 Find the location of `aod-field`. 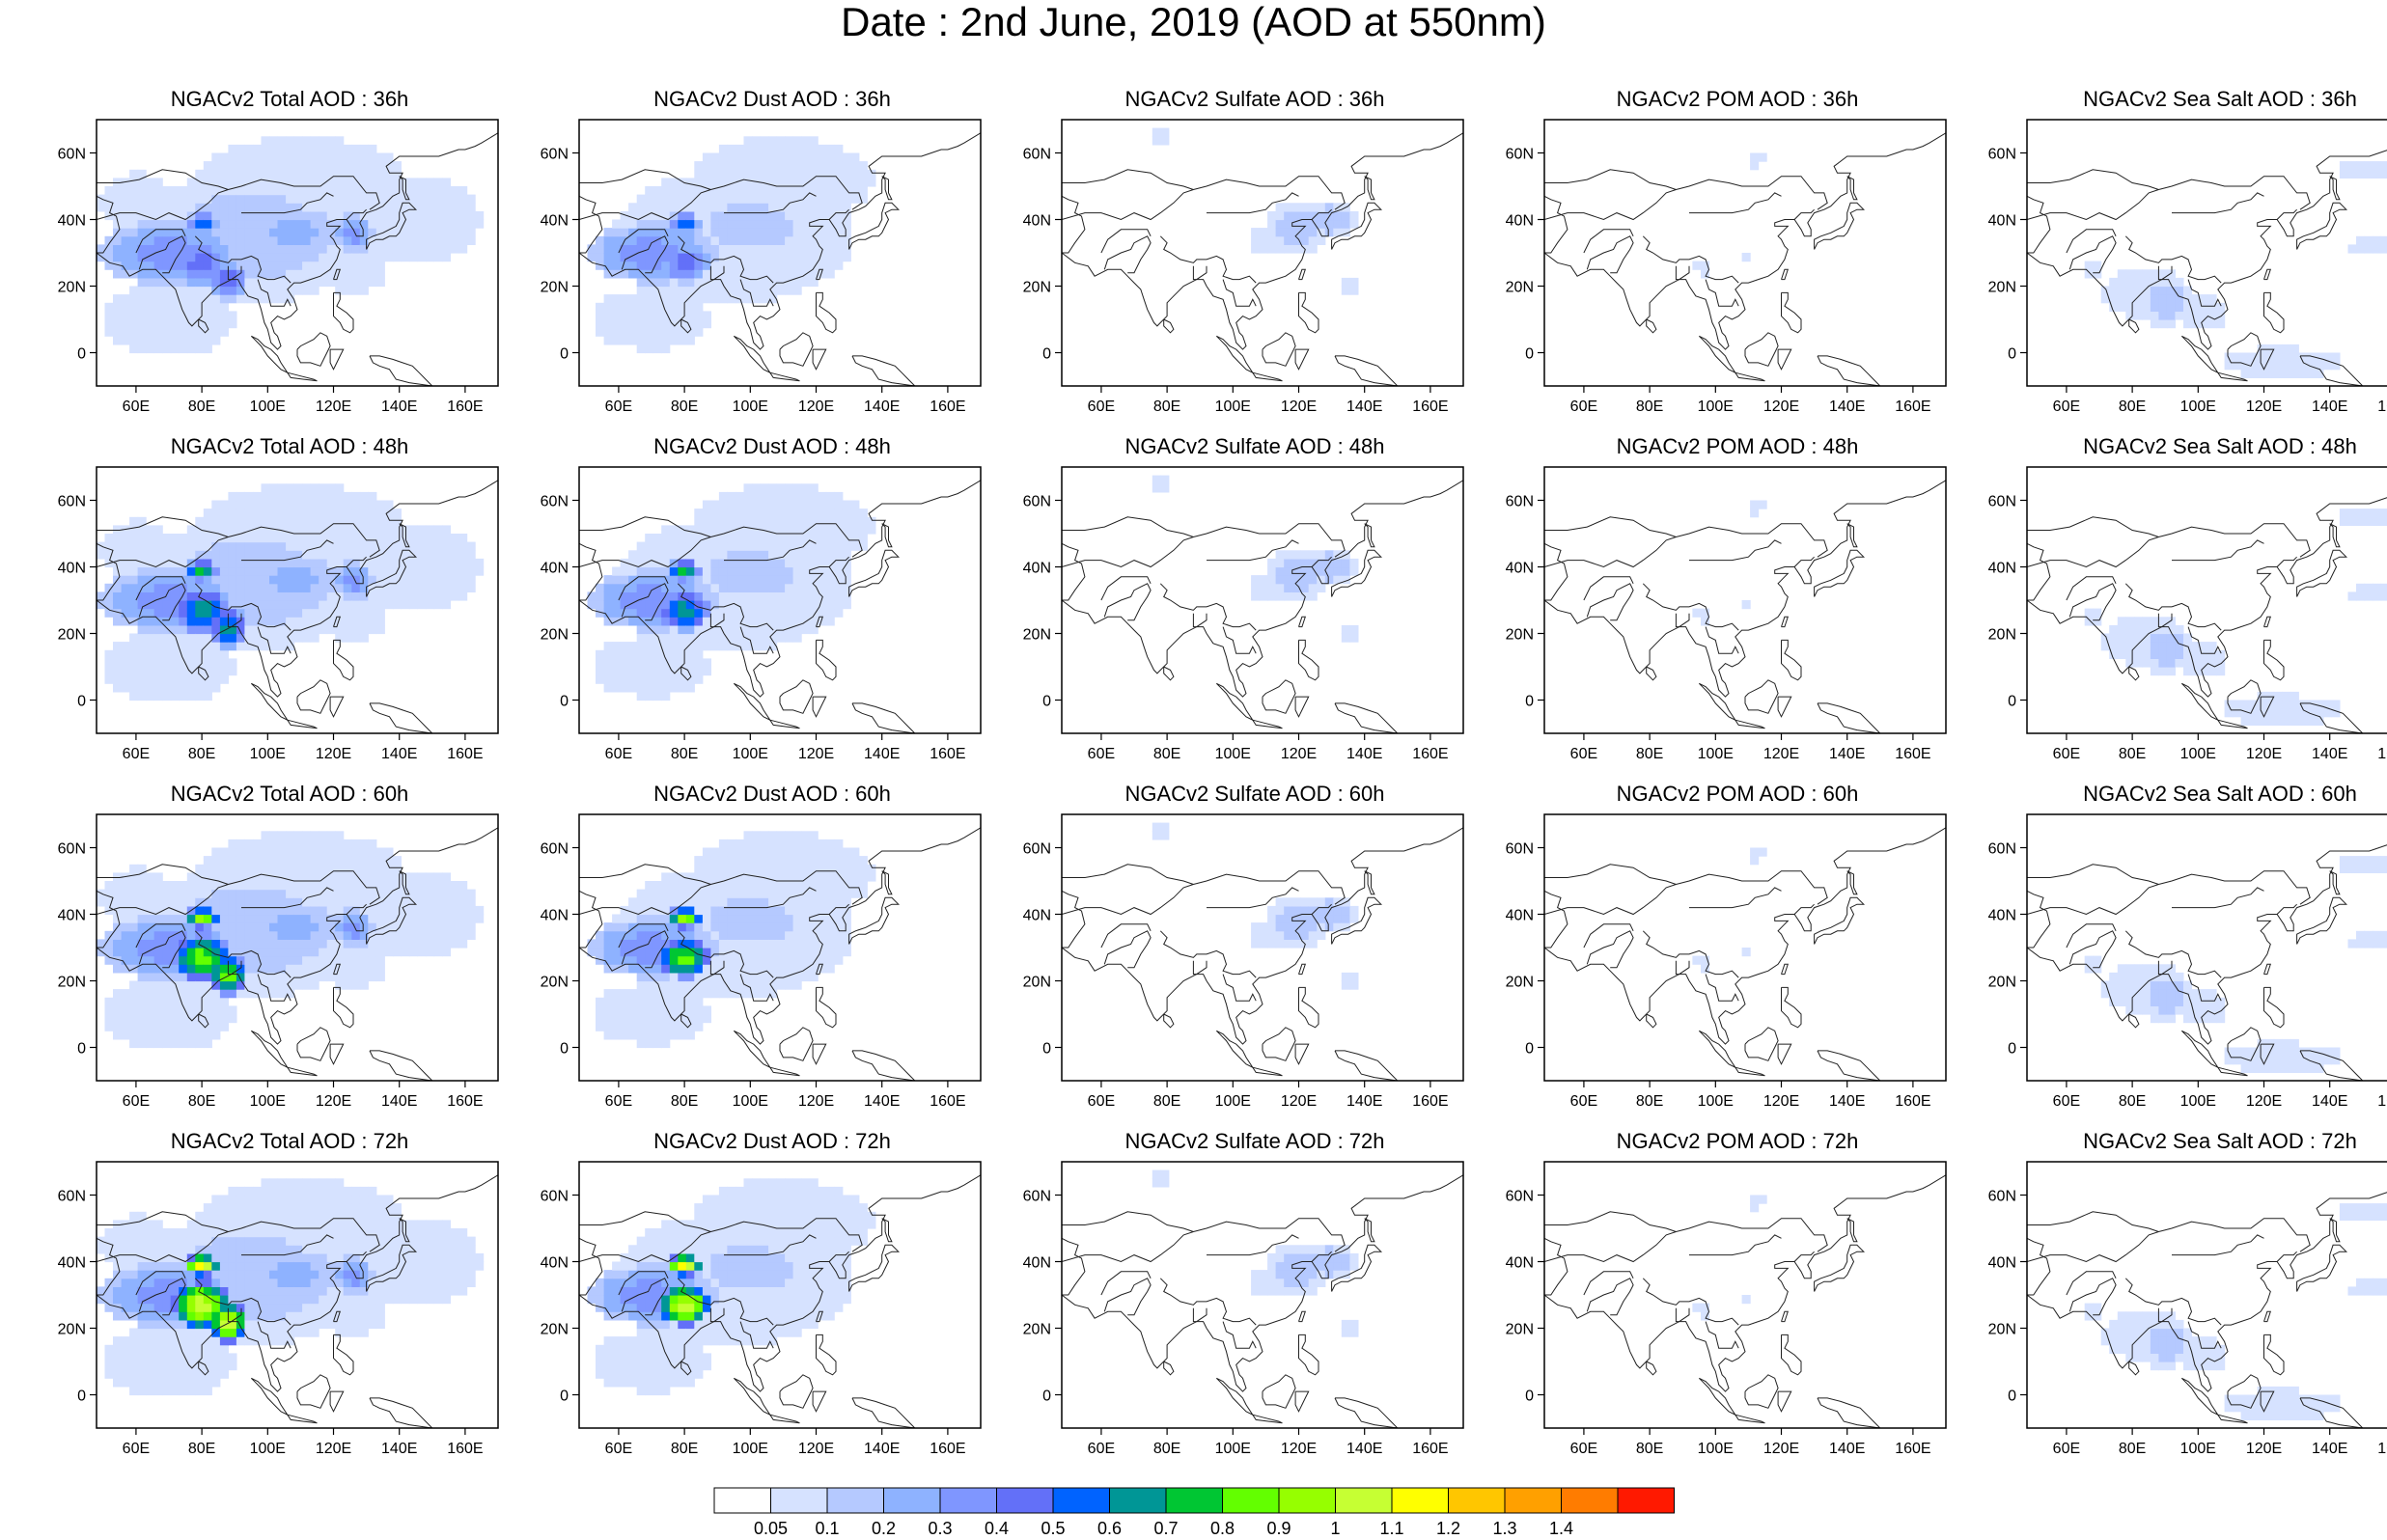

aod-field is located at coordinates (1729, 563).